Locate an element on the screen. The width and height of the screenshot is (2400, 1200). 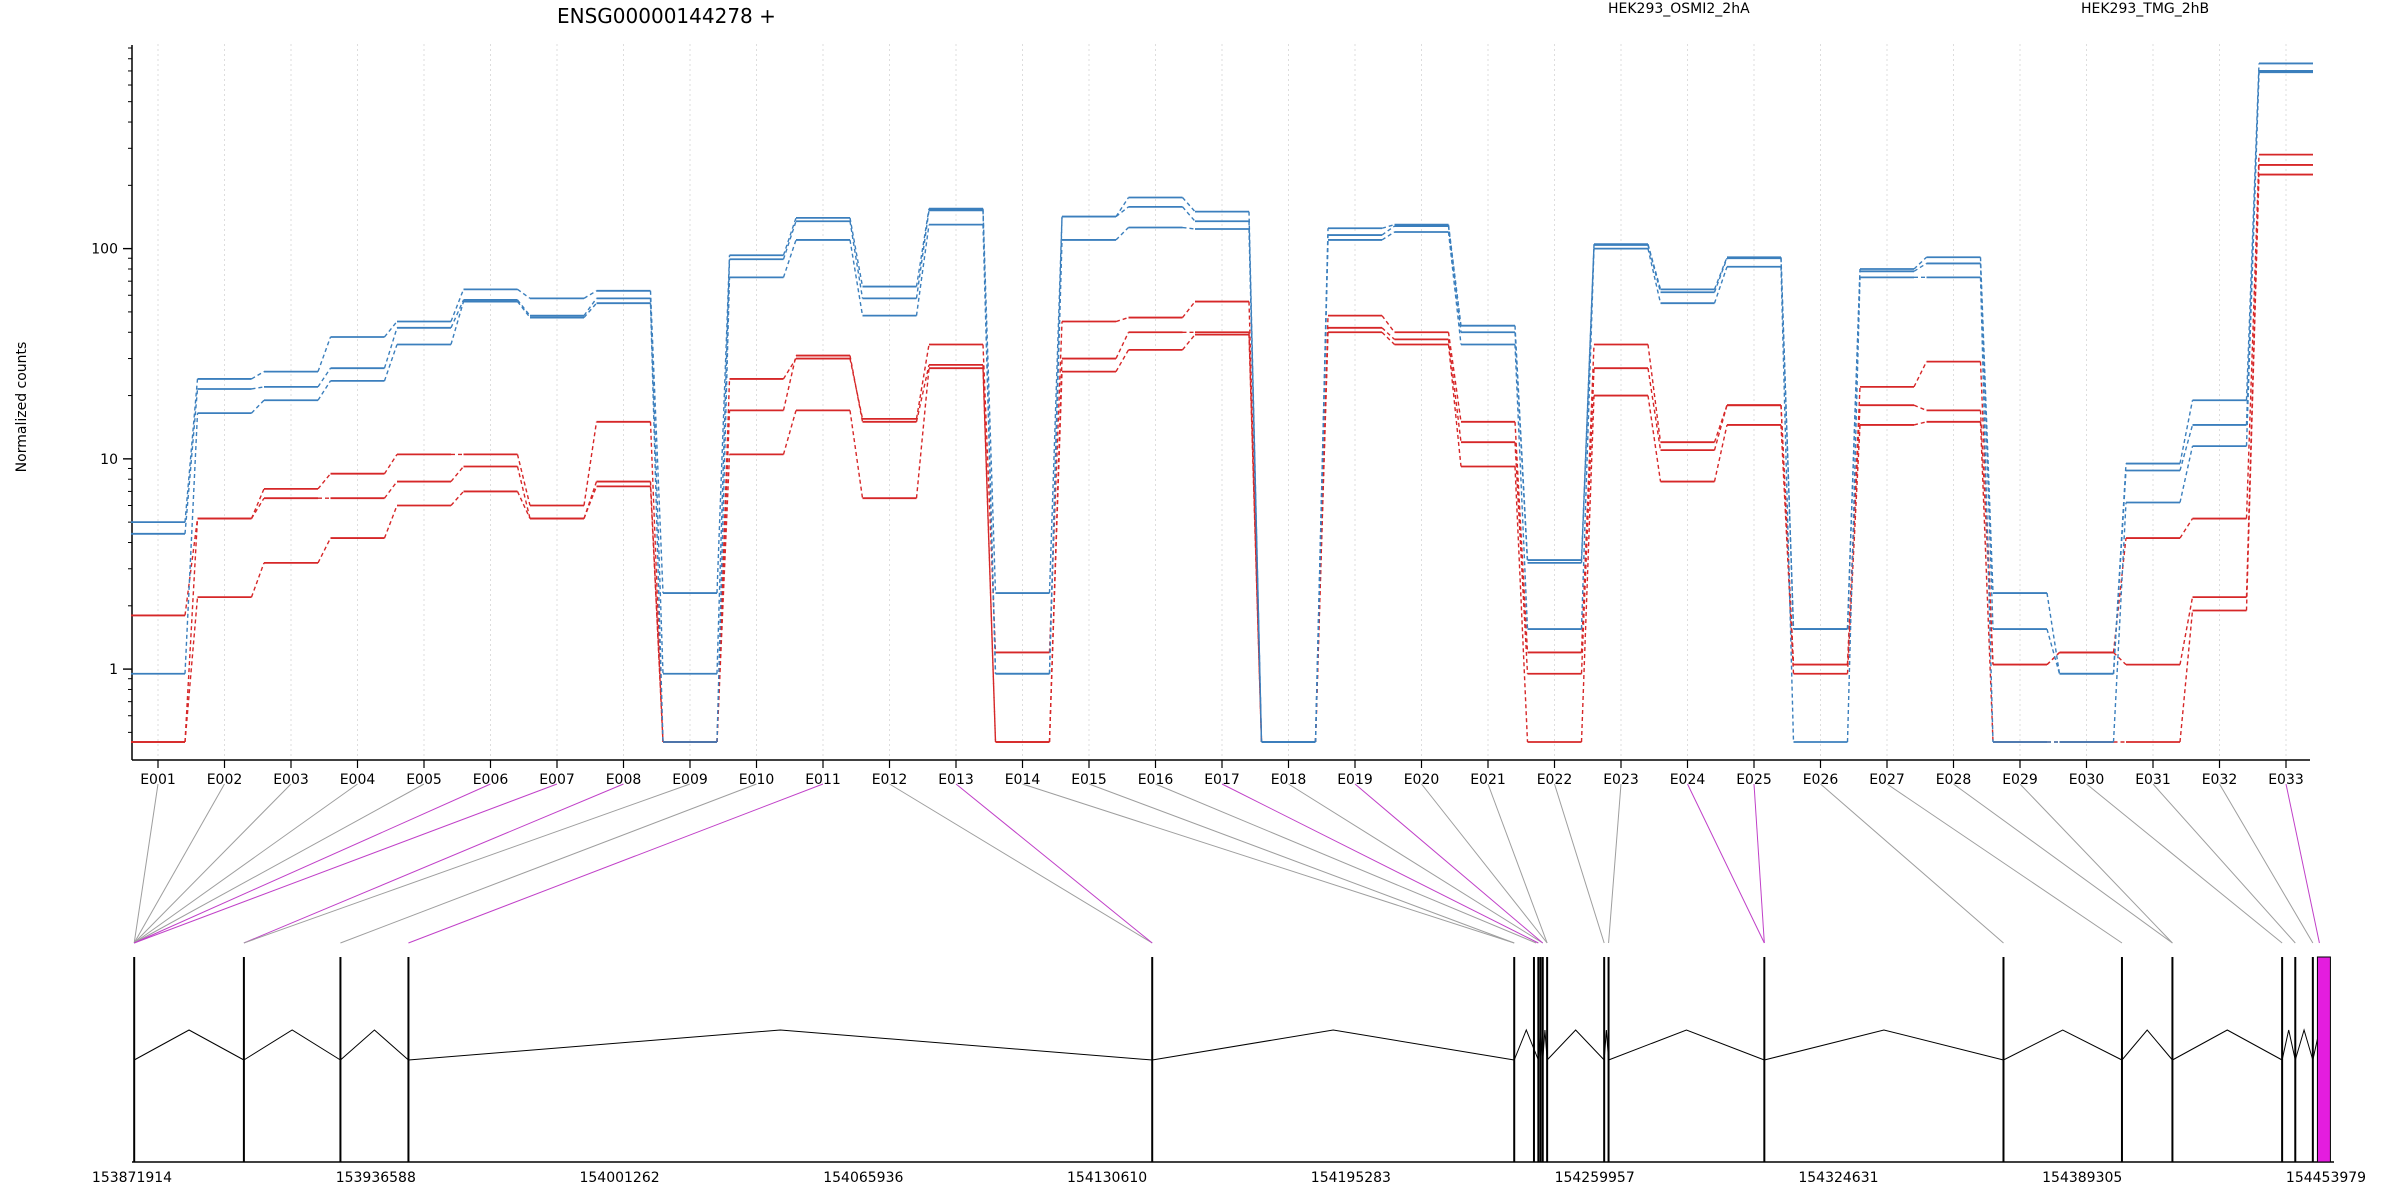
x-tick-label: E011 is located at coordinates (823, 780).